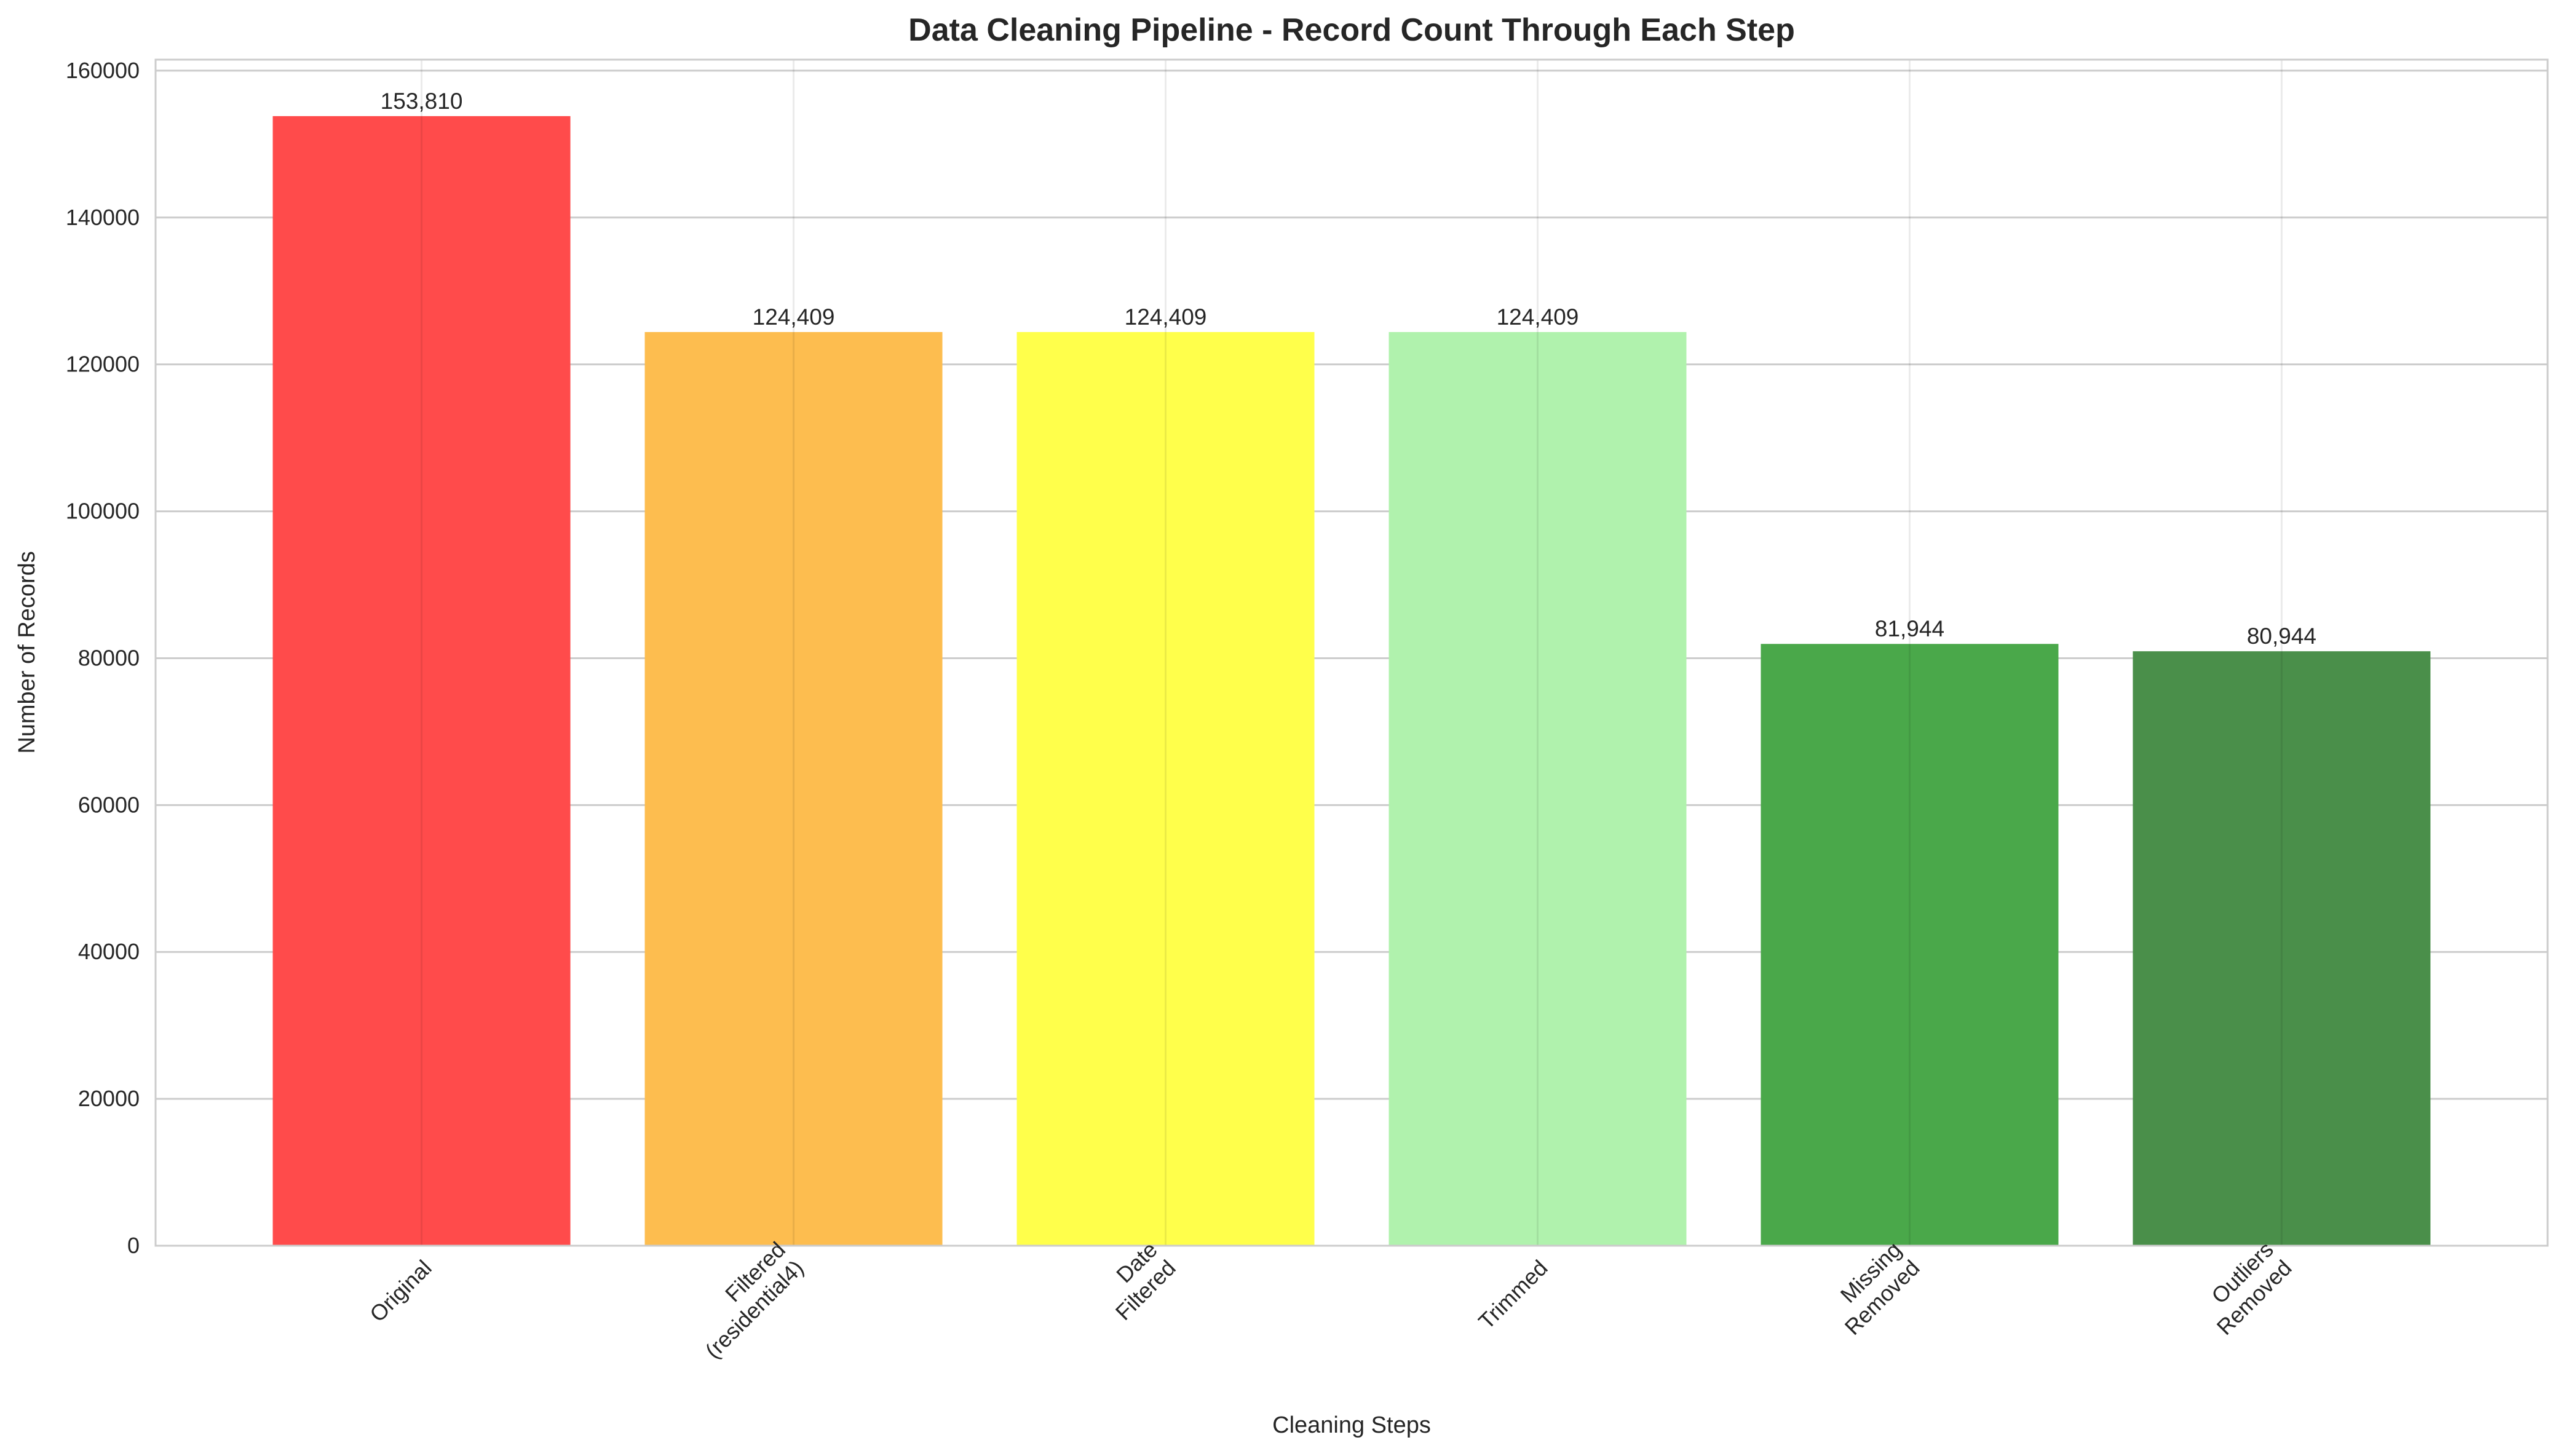 This screenshot has width=2563, height=1456. I want to click on x-tick-label-line: Trimmed, so click(1512, 1295).